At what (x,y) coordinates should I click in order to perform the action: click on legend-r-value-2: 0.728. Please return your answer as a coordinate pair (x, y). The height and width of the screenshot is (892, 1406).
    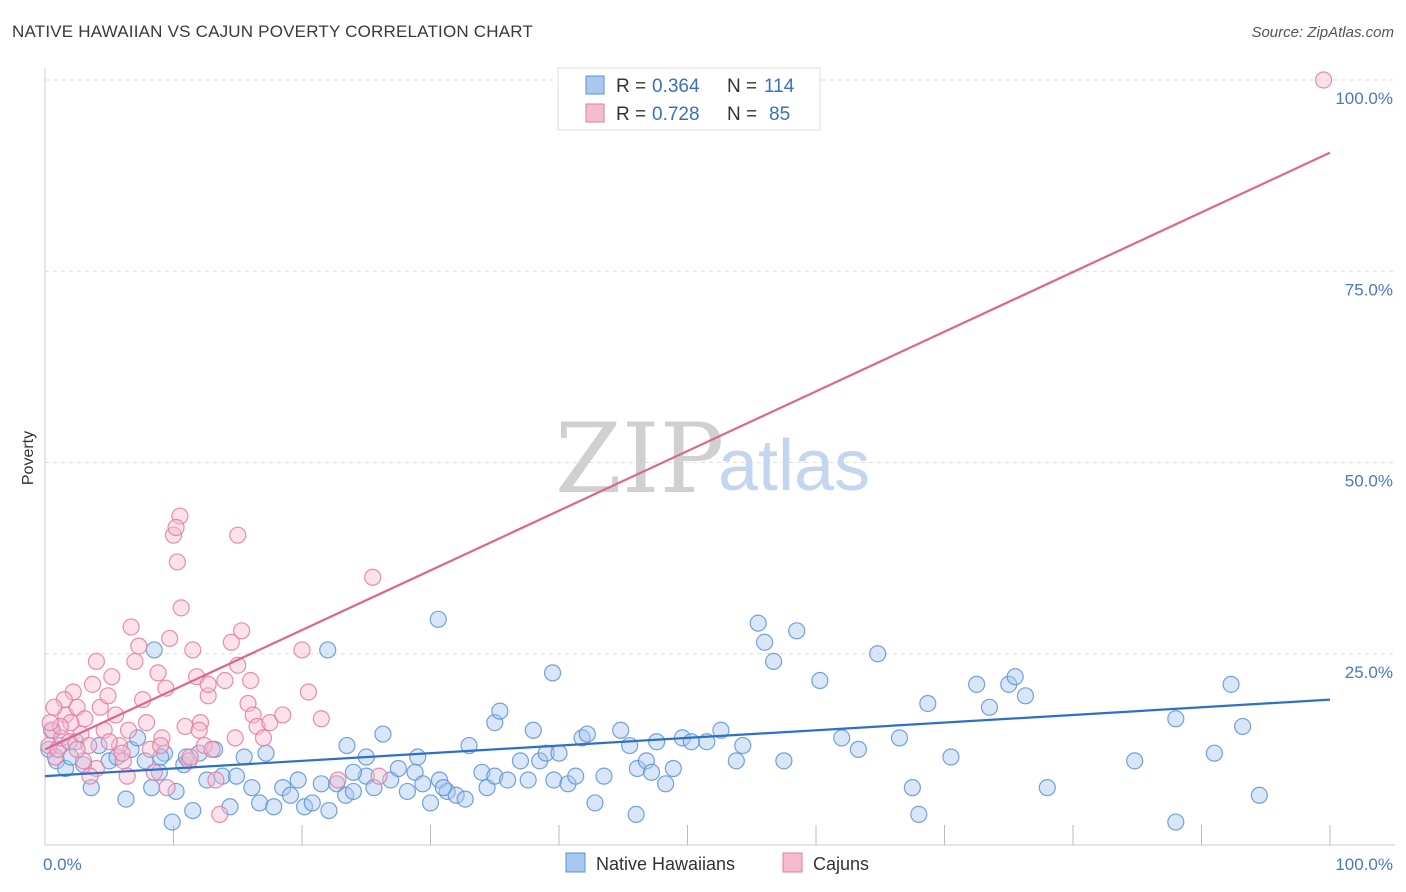
    Looking at the image, I should click on (676, 114).